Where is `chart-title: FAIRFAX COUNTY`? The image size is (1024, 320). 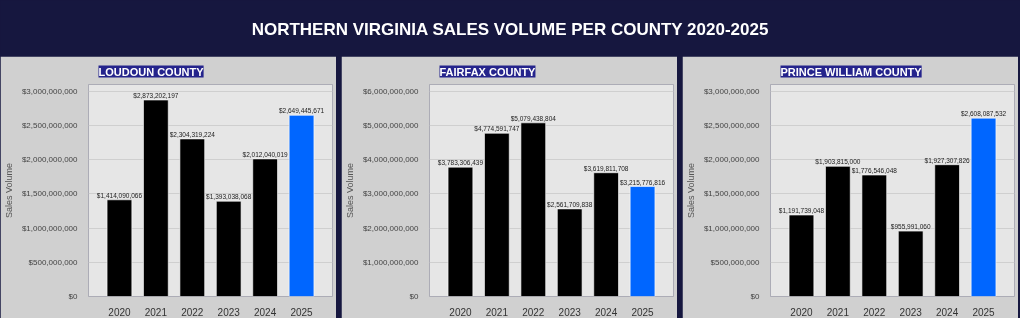 chart-title: FAIRFAX COUNTY is located at coordinates (488, 71).